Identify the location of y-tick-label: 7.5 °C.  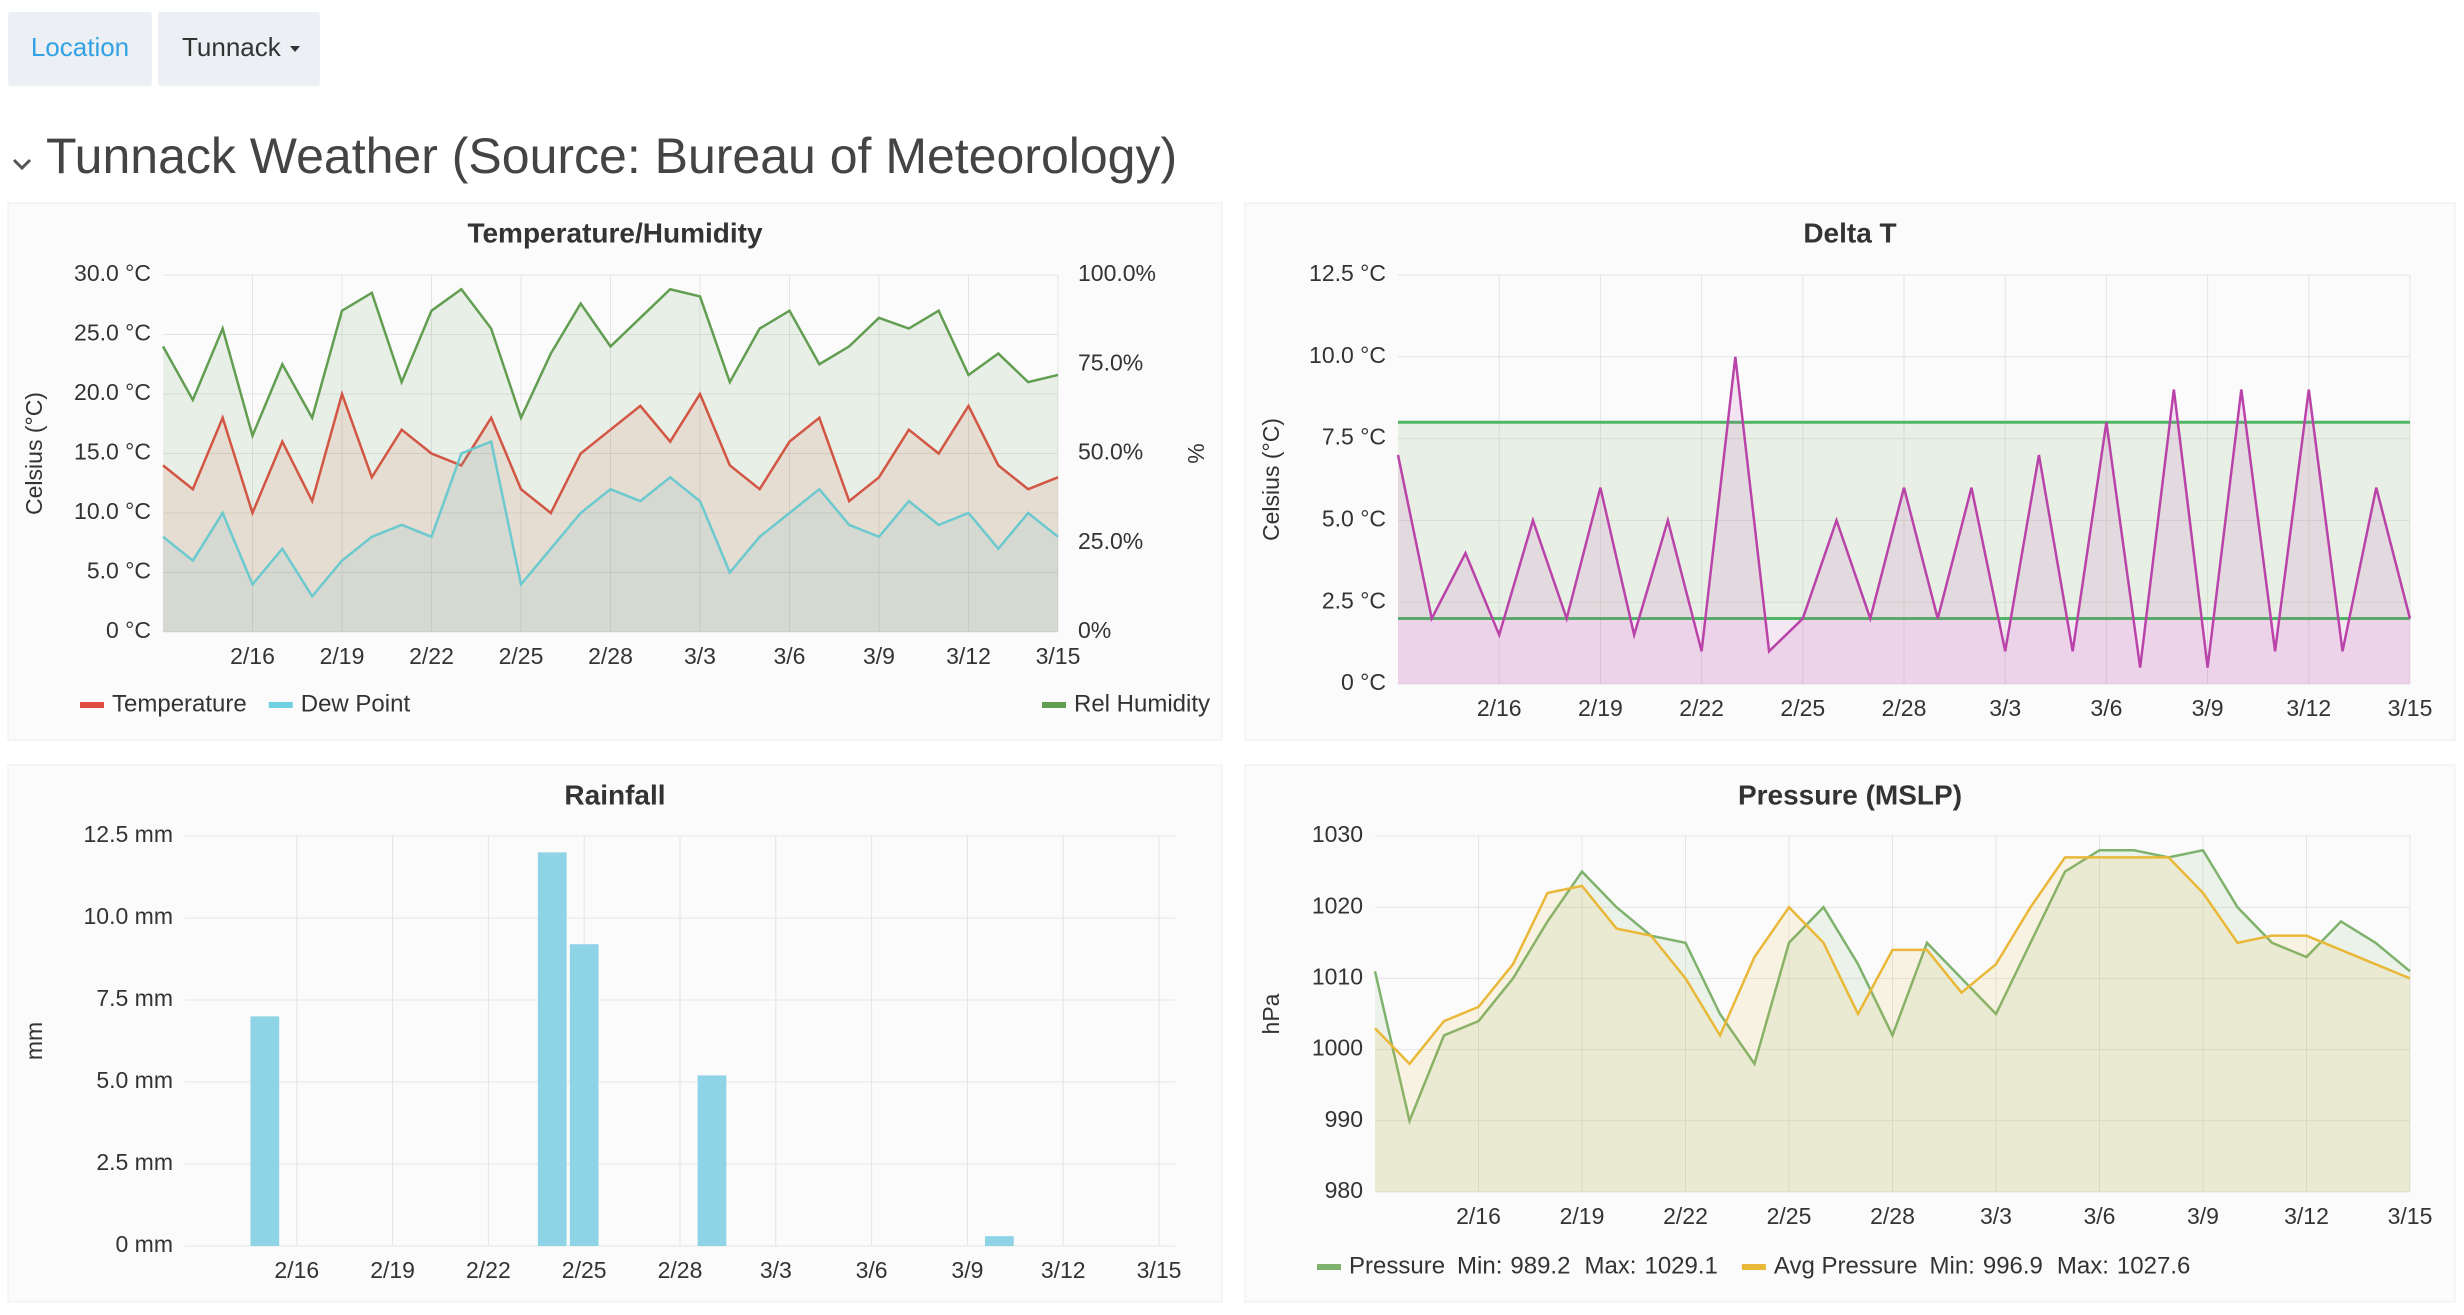
(1354, 437).